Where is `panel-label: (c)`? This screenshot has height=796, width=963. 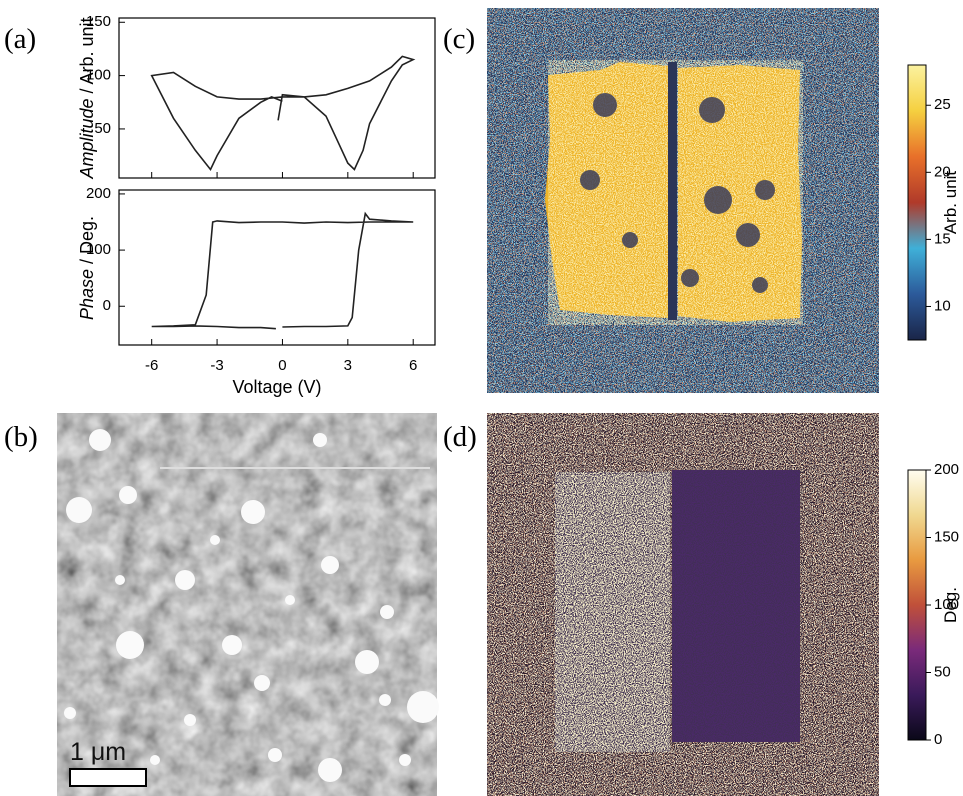 panel-label: (c) is located at coordinates (459, 39).